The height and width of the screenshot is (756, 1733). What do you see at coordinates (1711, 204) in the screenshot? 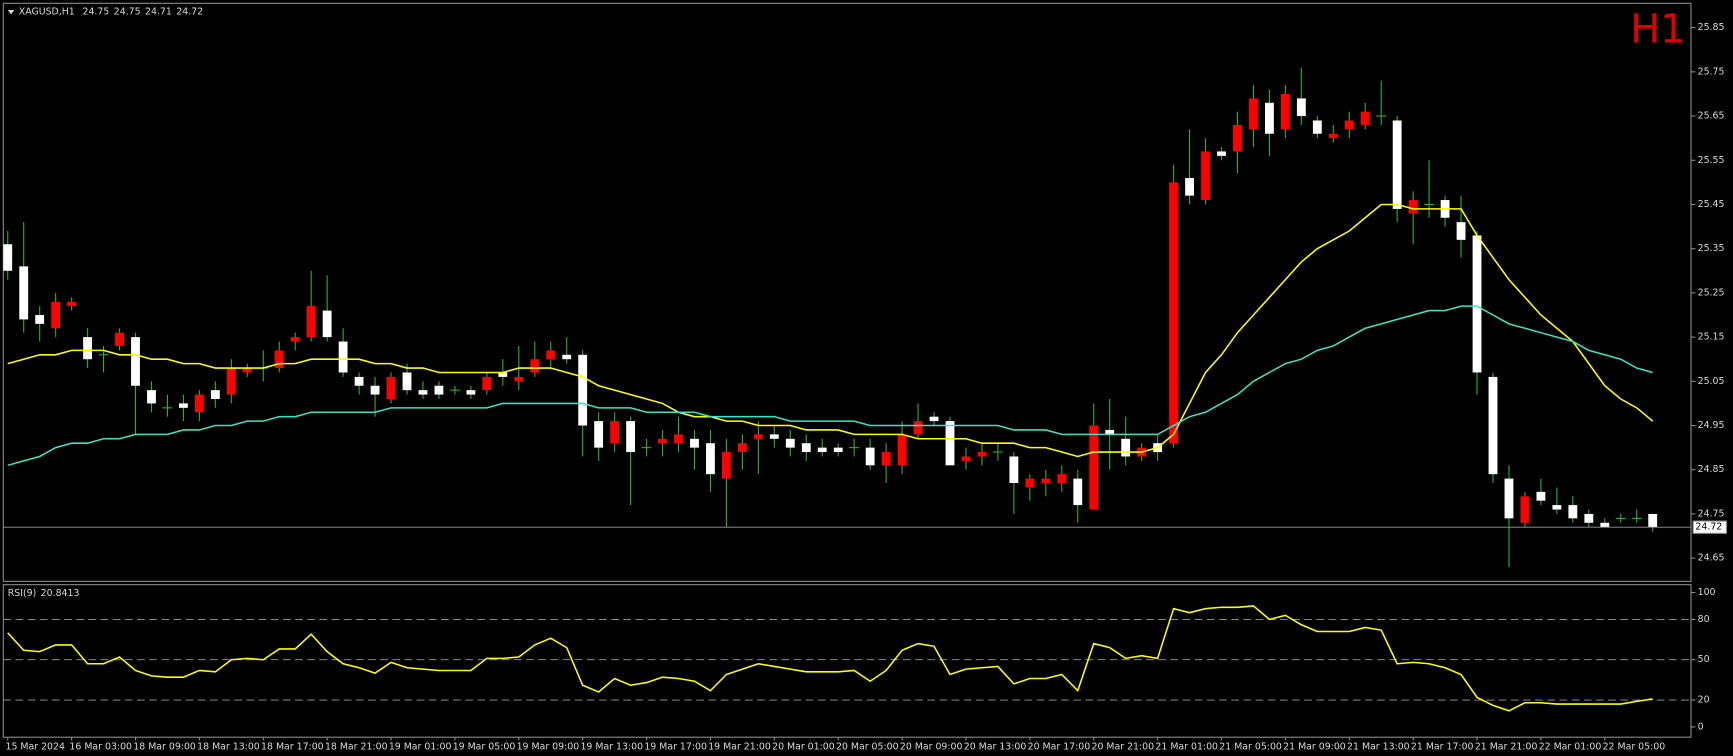
I see `y-tick-label: 25.45` at bounding box center [1711, 204].